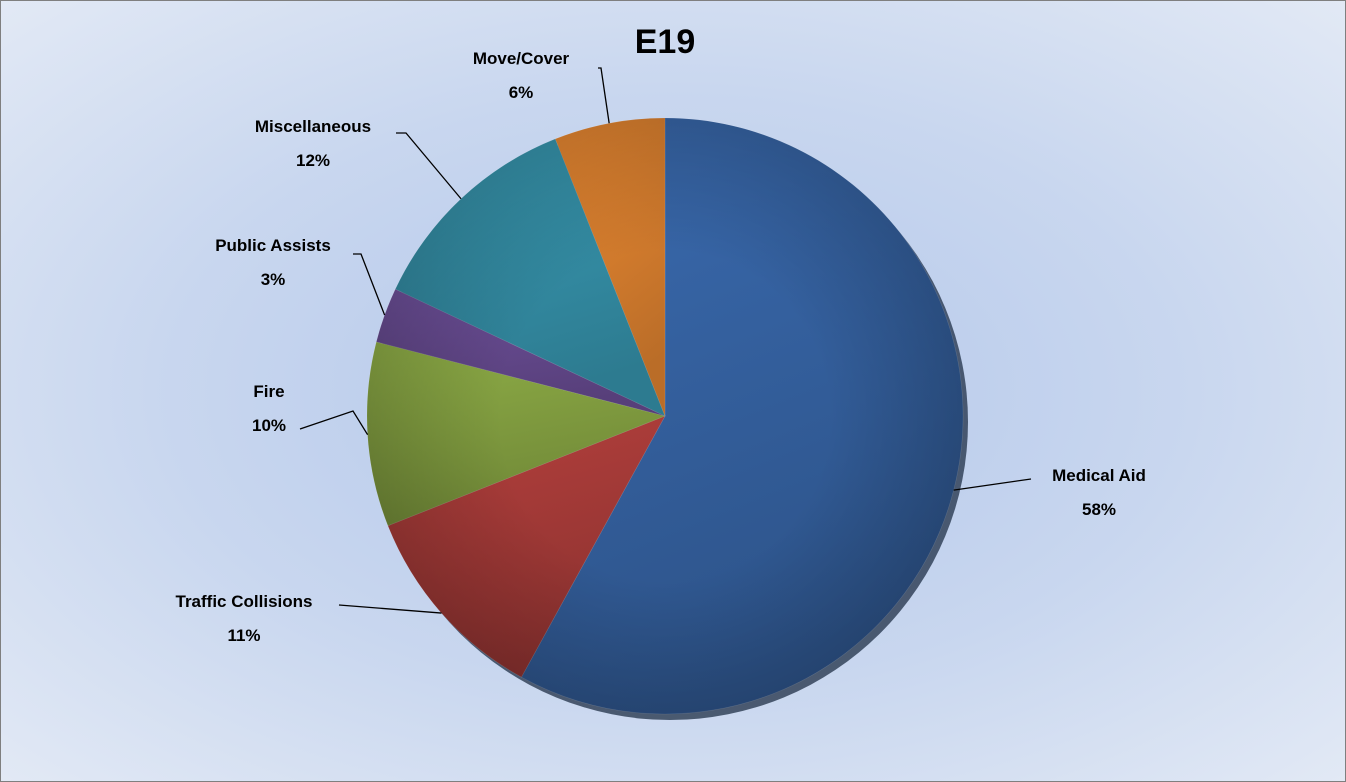 The height and width of the screenshot is (782, 1346). Describe the element at coordinates (1099, 509) in the screenshot. I see `slice-percent-label: 58%` at that location.